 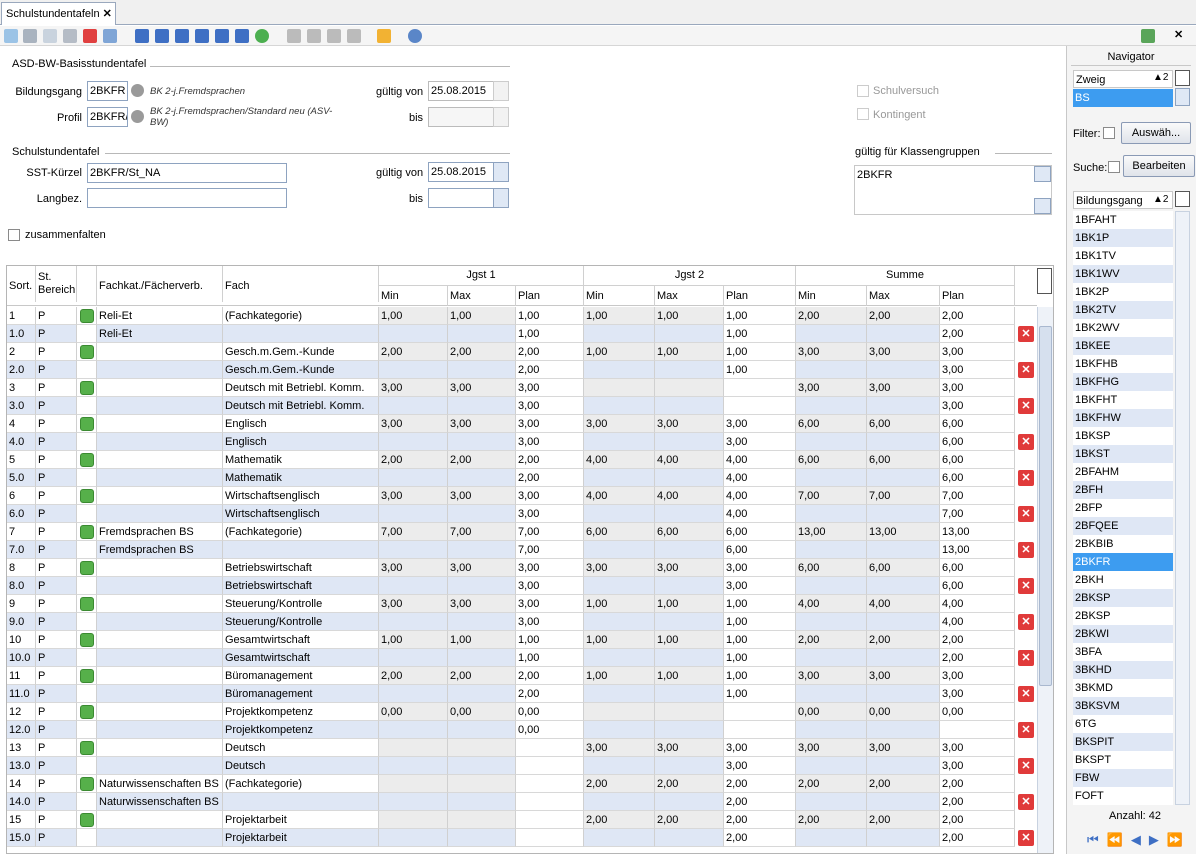 I want to click on list-item: 2BKWI, so click(x=1123, y=634).